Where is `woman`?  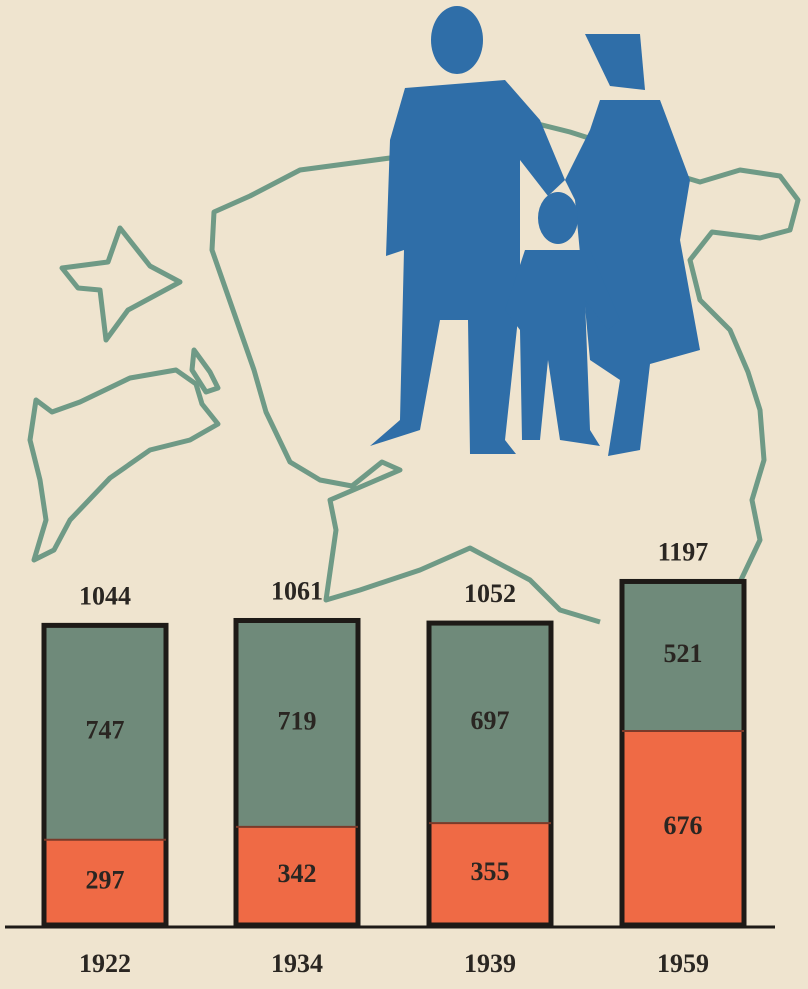
woman is located at coordinates (632, 278).